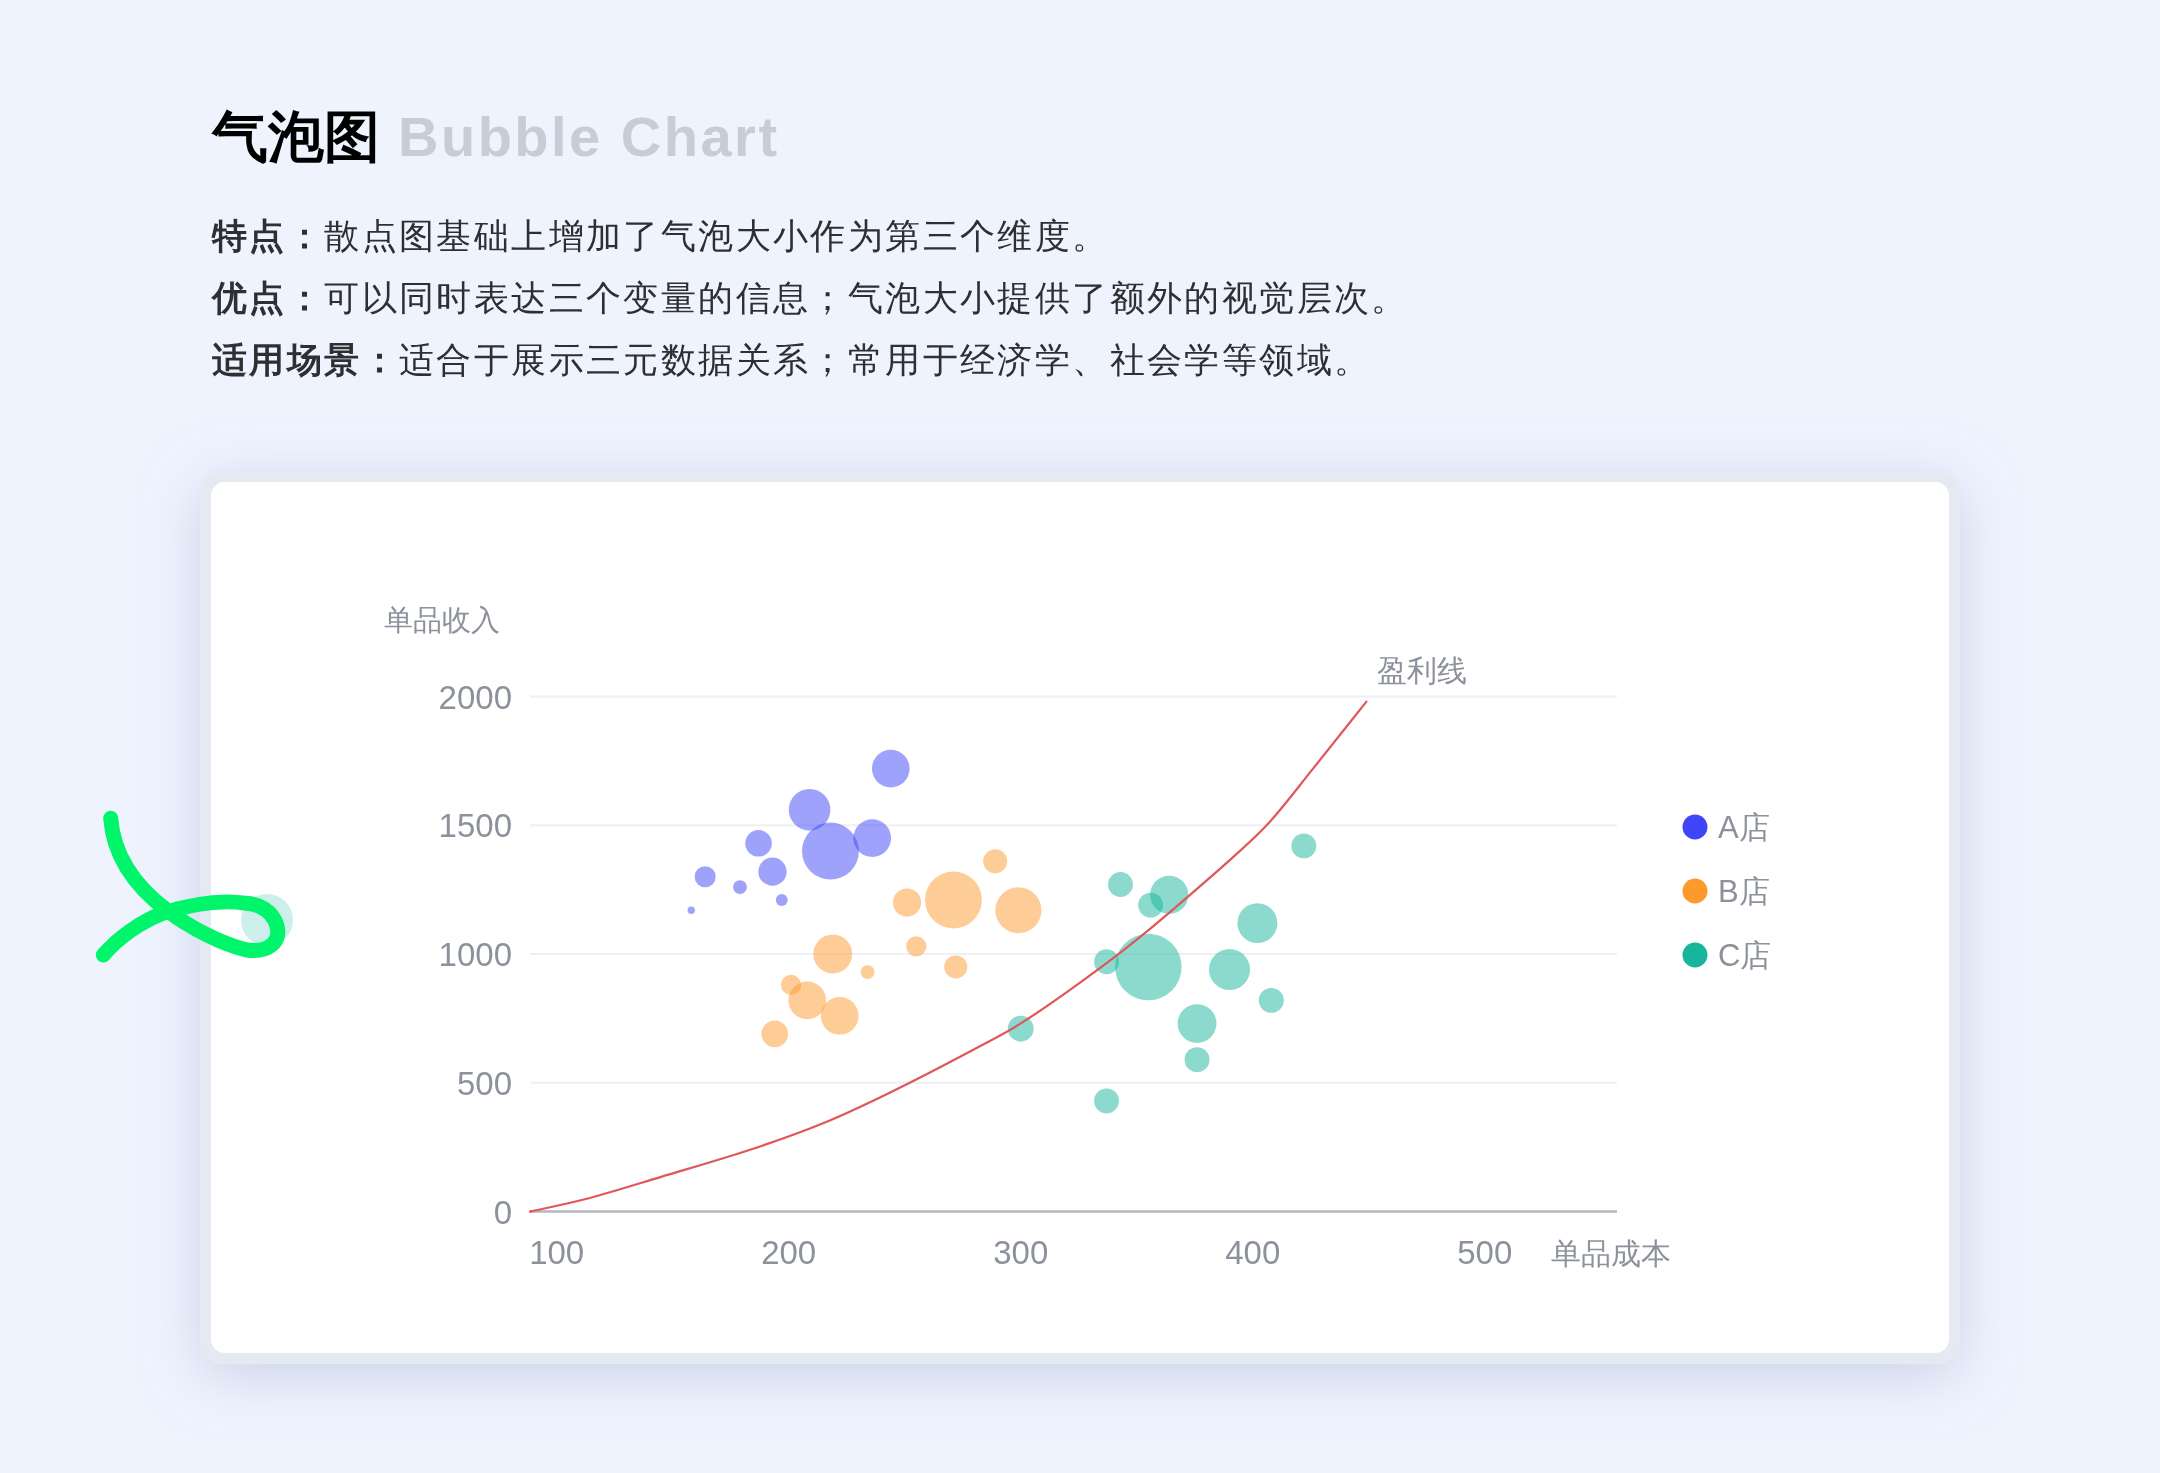 The width and height of the screenshot is (2160, 1473). I want to click on y-tick-label: 500, so click(484, 1083).